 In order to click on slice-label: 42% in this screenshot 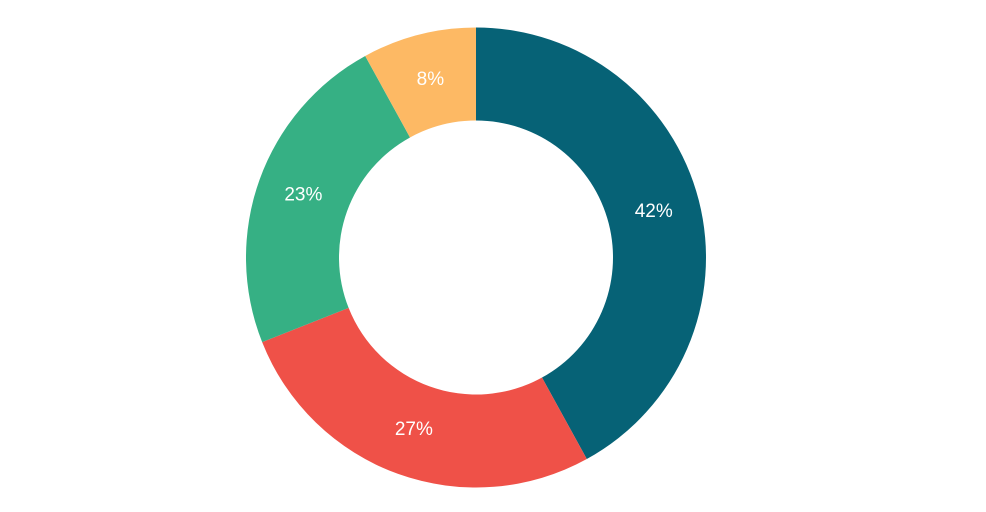, I will do `click(654, 211)`.